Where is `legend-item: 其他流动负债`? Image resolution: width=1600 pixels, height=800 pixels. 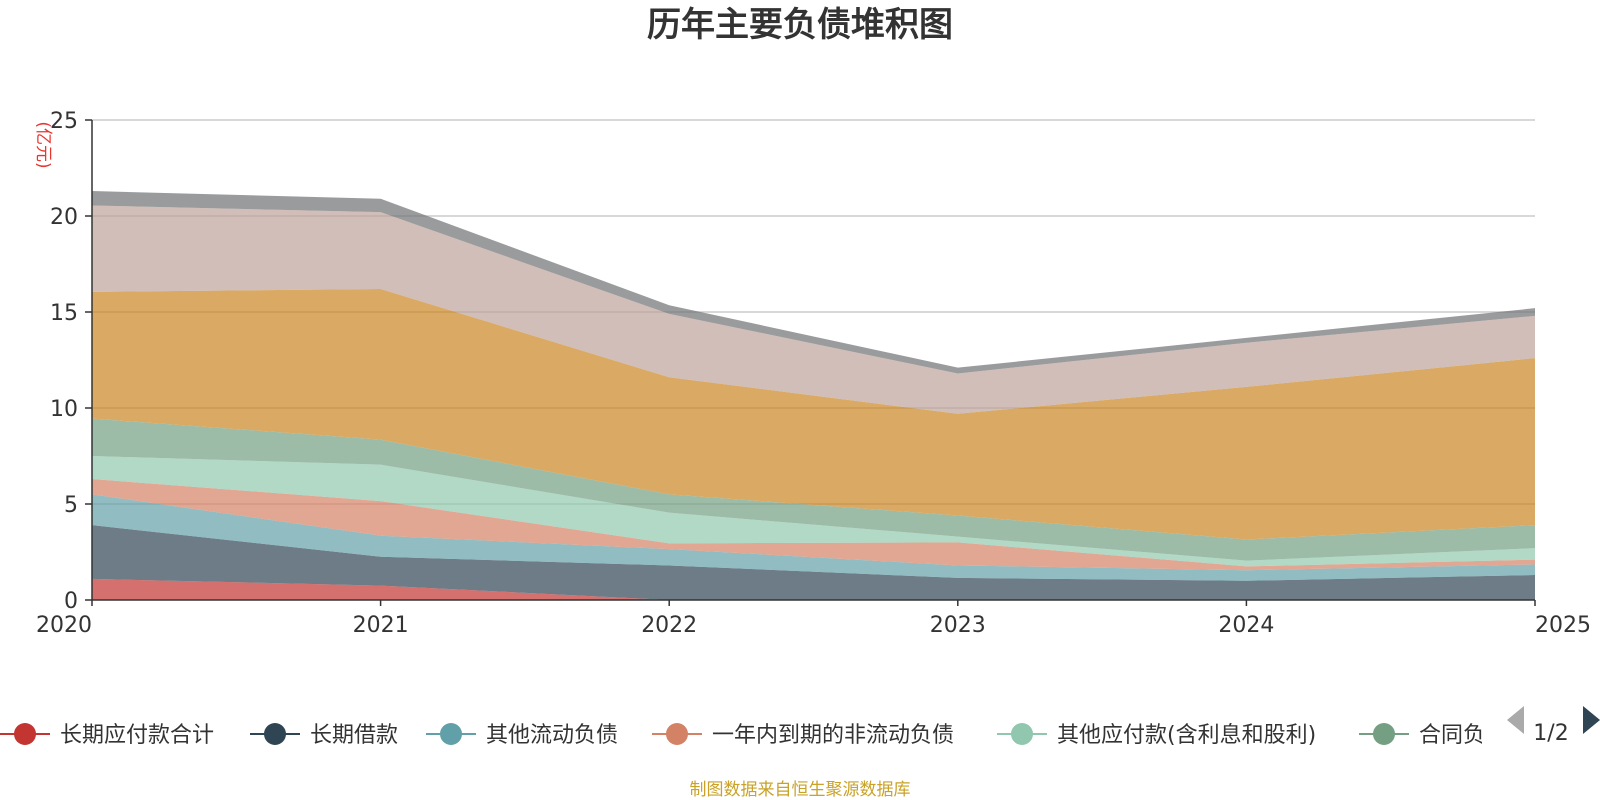 legend-item: 其他流动负债 is located at coordinates (522, 735).